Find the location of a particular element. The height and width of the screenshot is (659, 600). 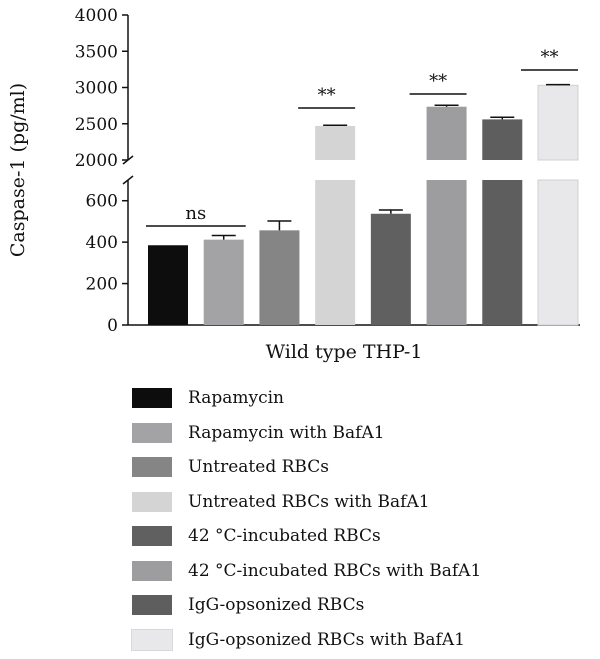

legend-item: IgG-opsonized RBCs is located at coordinates (362, 605).